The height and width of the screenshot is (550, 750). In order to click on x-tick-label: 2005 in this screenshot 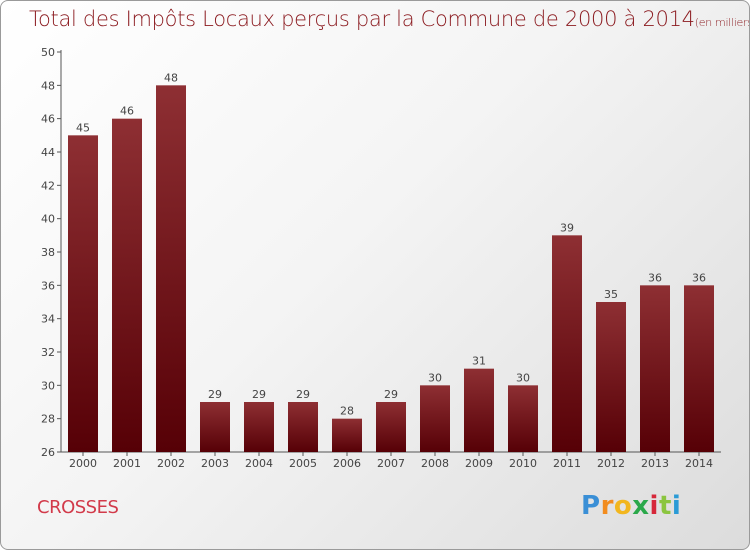, I will do `click(303, 463)`.